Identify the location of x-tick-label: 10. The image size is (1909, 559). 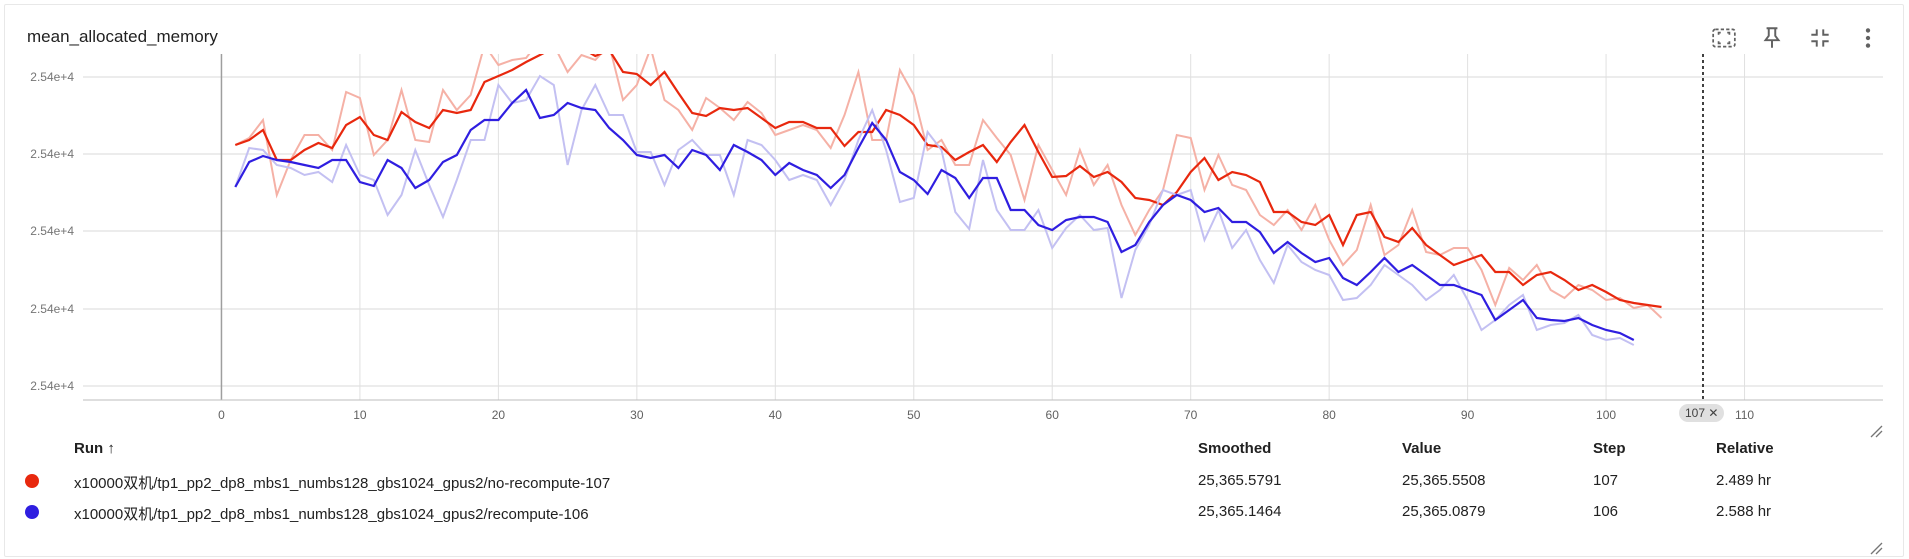
(360, 415).